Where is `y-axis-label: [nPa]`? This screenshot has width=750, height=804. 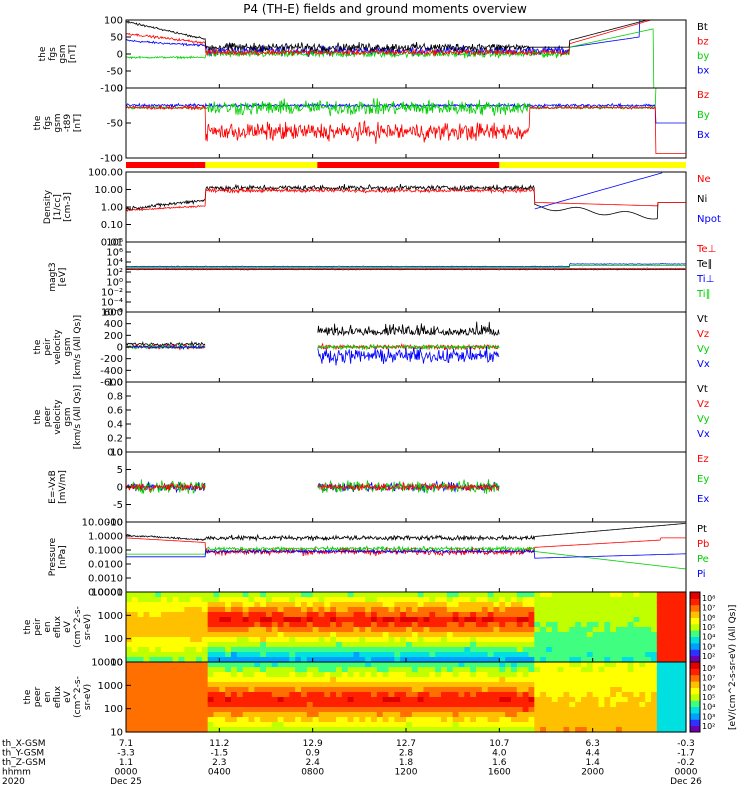 y-axis-label: [nPa] is located at coordinates (63, 556).